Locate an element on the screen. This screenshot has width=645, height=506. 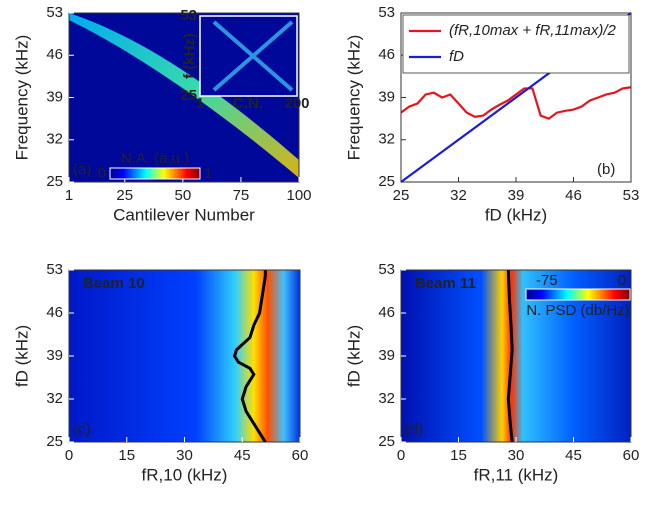
x-axis-label: fR,11 (kHz) is located at coordinates (516, 474).